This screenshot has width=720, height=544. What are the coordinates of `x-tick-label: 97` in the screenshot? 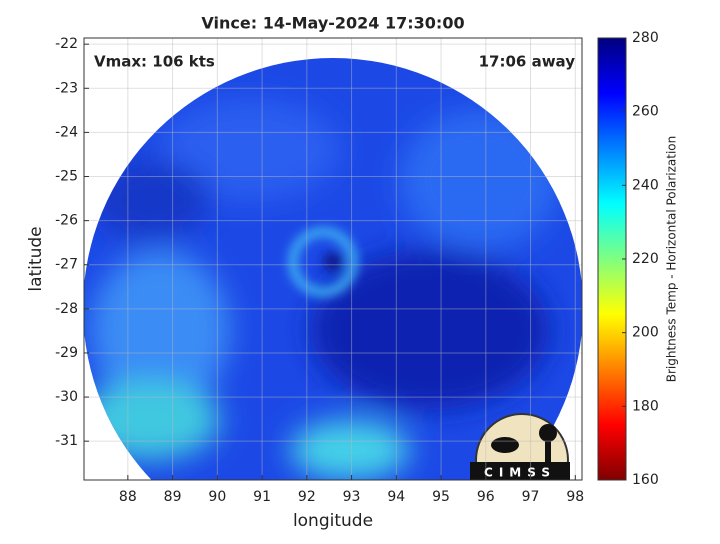 It's located at (531, 497).